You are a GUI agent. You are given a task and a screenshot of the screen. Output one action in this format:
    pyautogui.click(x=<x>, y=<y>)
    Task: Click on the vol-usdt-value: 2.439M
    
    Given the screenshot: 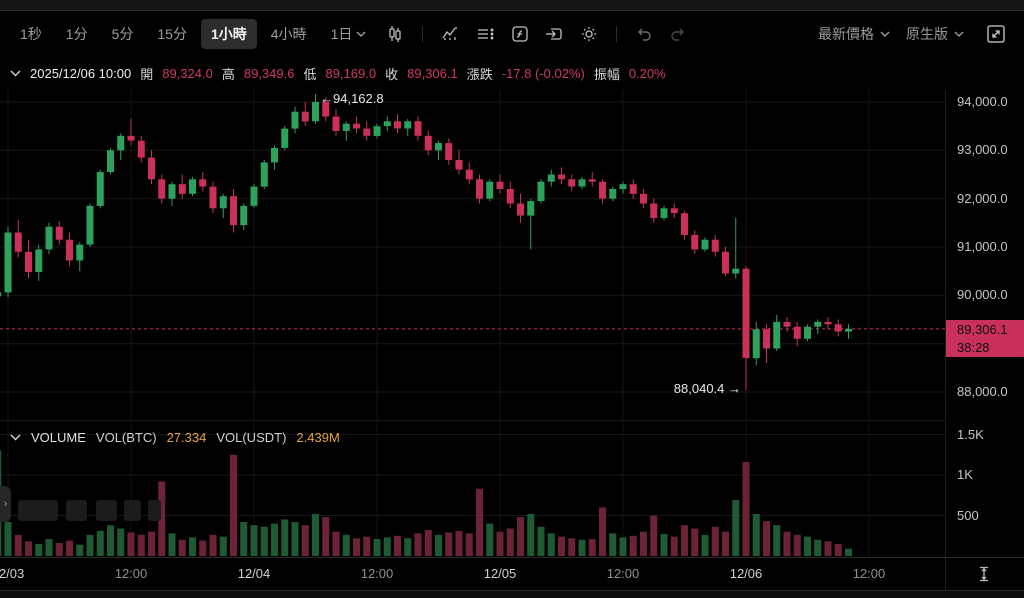 What is the action you would take?
    pyautogui.click(x=318, y=437)
    